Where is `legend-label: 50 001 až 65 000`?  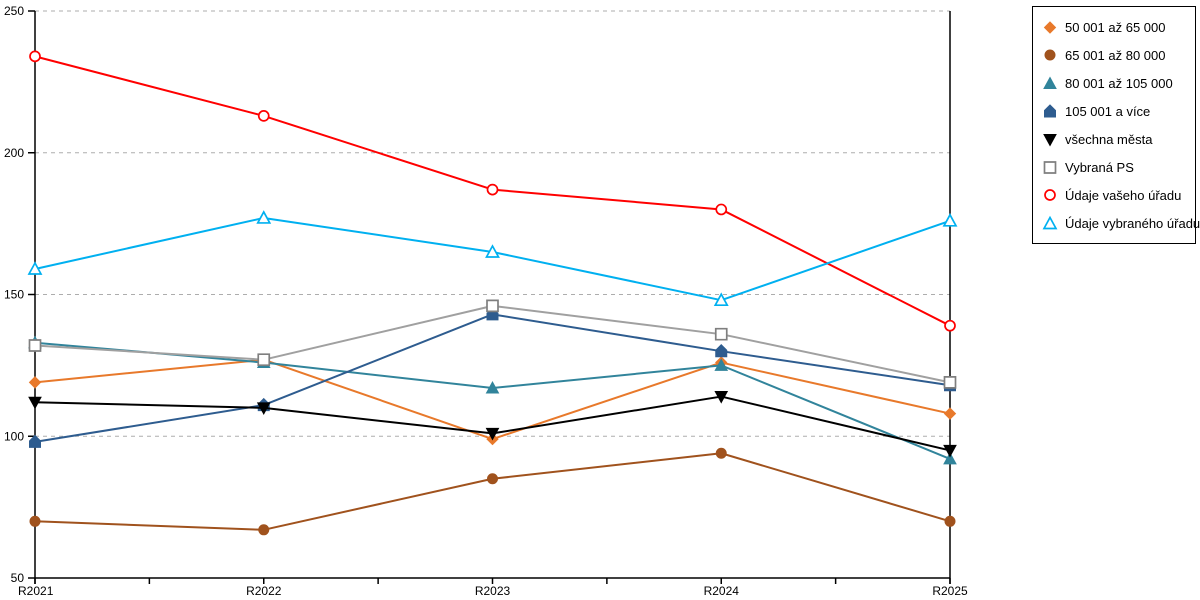
legend-label: 50 001 až 65 000 is located at coordinates (1115, 27).